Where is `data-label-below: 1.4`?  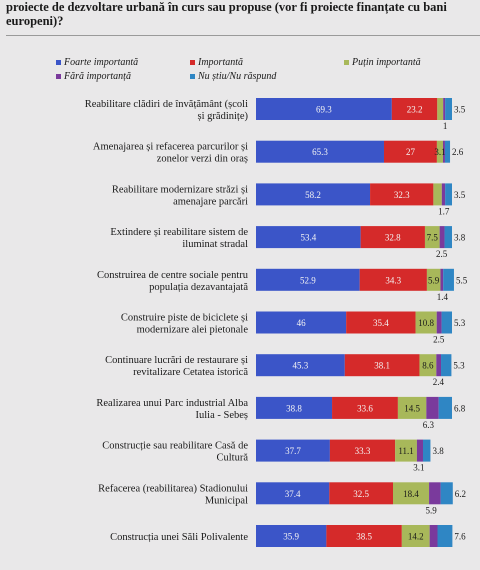
data-label-below: 1.4 is located at coordinates (443, 297).